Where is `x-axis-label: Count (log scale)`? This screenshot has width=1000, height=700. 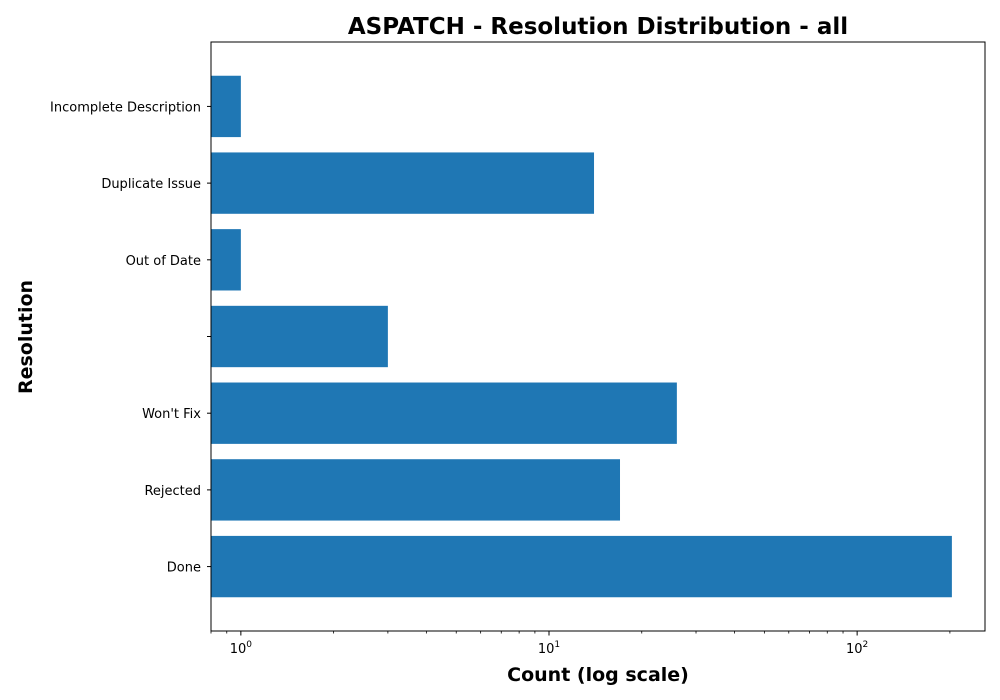
x-axis-label: Count (log scale) is located at coordinates (598, 675).